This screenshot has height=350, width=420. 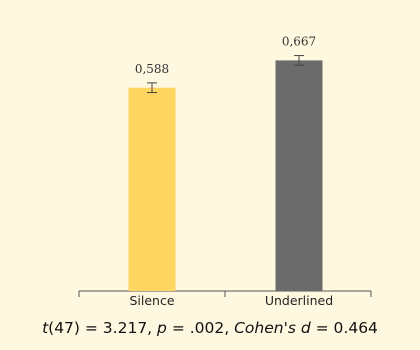 I want to click on t-symbol: t, so click(x=45, y=328).